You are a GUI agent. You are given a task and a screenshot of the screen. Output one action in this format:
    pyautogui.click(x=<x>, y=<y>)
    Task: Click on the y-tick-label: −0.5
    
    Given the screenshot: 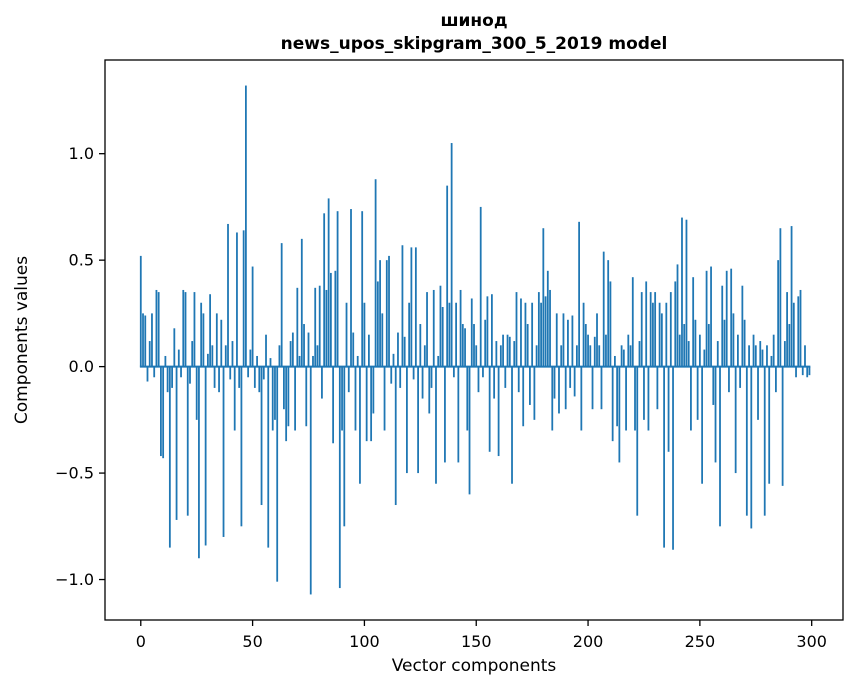 What is the action you would take?
    pyautogui.click(x=74, y=473)
    